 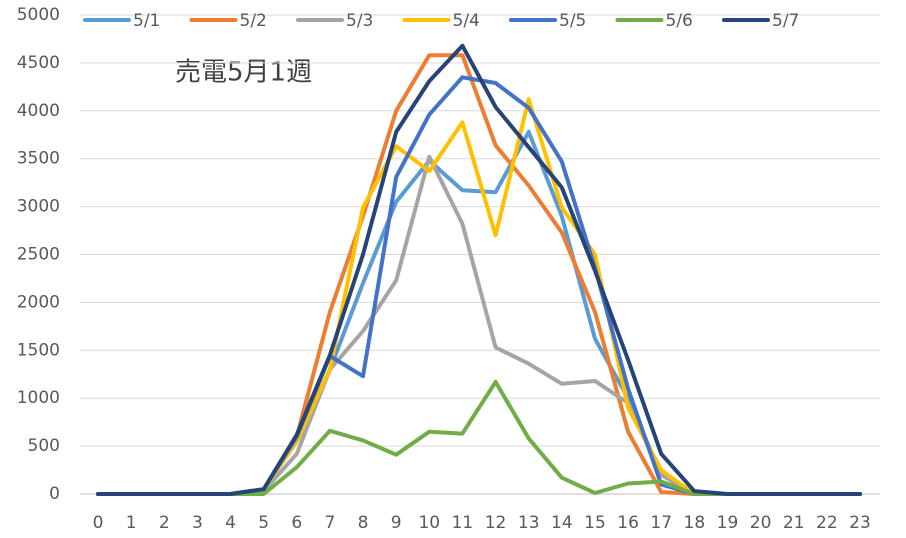 I want to click on y-tick-label: 3500, so click(x=38, y=159).